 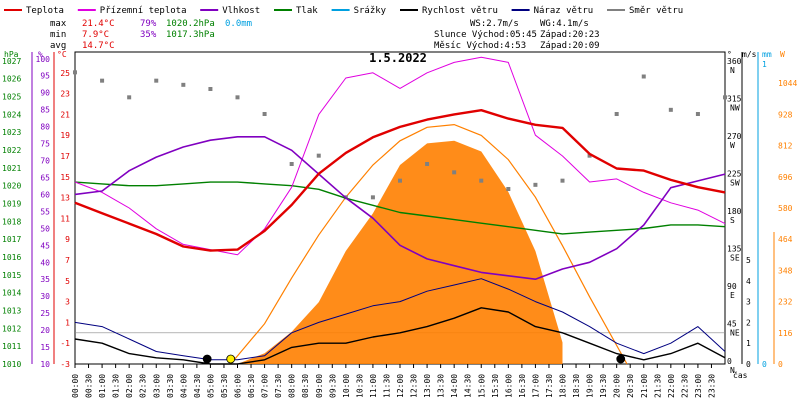 What do you see at coordinates (657, 386) in the screenshot?
I see `time-tick-label: 21:30` at bounding box center [657, 386].